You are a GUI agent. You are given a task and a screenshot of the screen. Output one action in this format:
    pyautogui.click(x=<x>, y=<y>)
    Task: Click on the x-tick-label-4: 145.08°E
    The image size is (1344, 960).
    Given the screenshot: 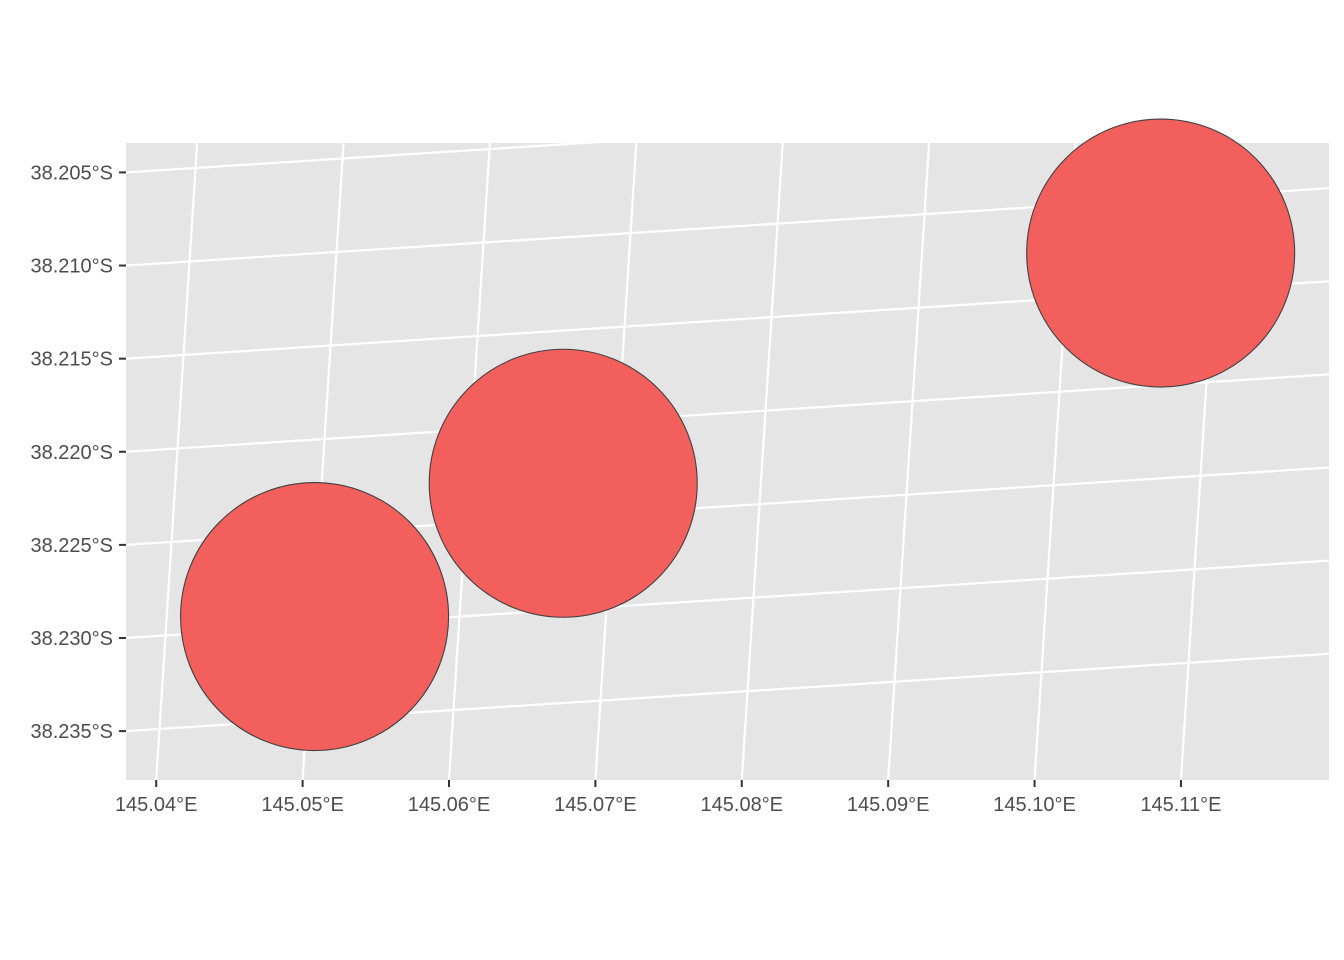 What is the action you would take?
    pyautogui.click(x=742, y=805)
    